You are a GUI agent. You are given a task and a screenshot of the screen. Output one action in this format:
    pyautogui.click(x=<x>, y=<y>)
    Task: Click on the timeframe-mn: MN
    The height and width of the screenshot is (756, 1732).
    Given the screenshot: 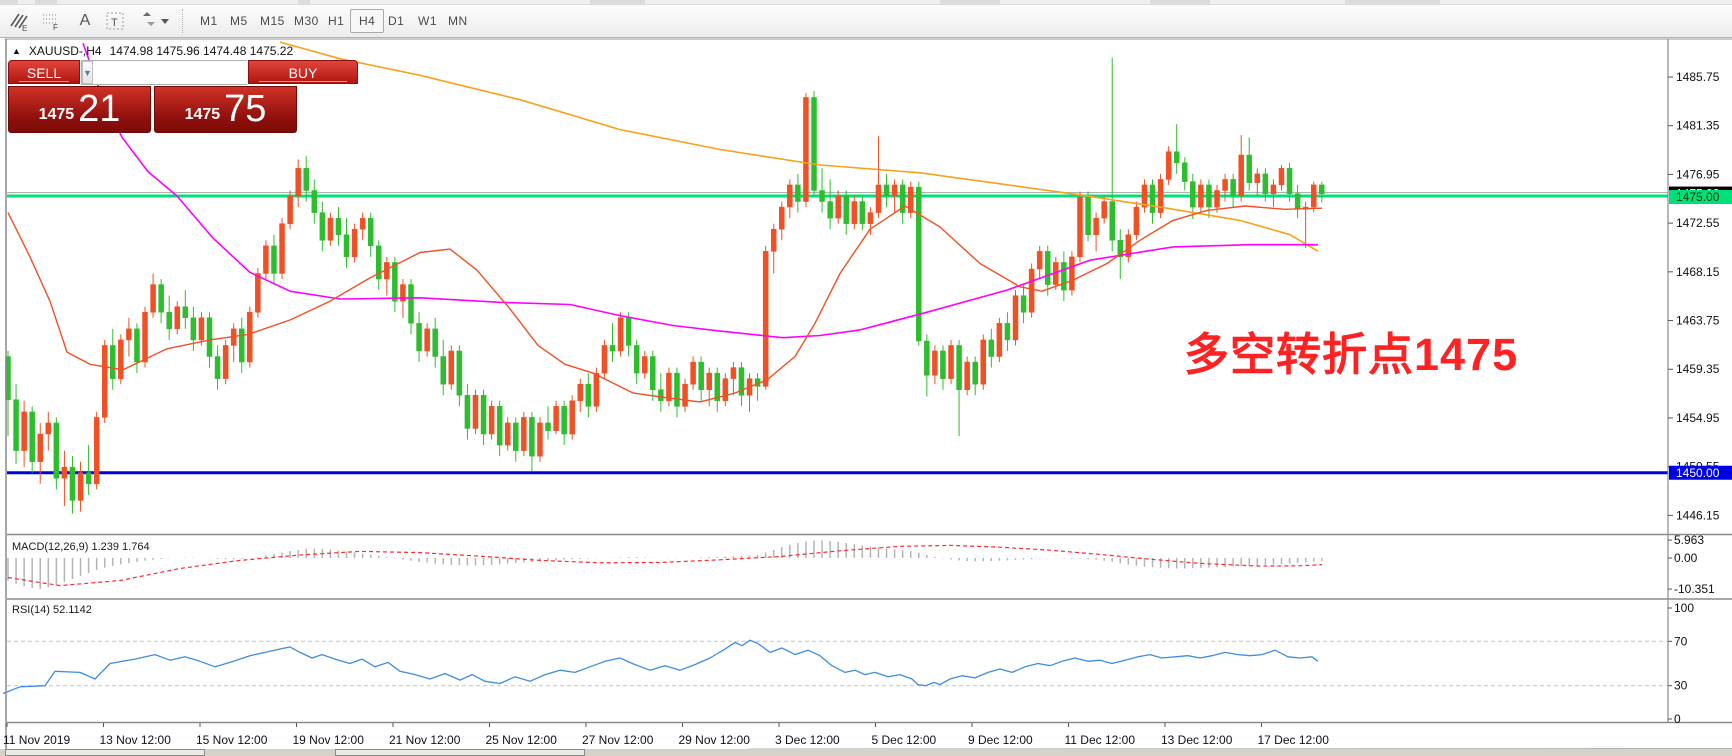 What is the action you would take?
    pyautogui.click(x=458, y=21)
    